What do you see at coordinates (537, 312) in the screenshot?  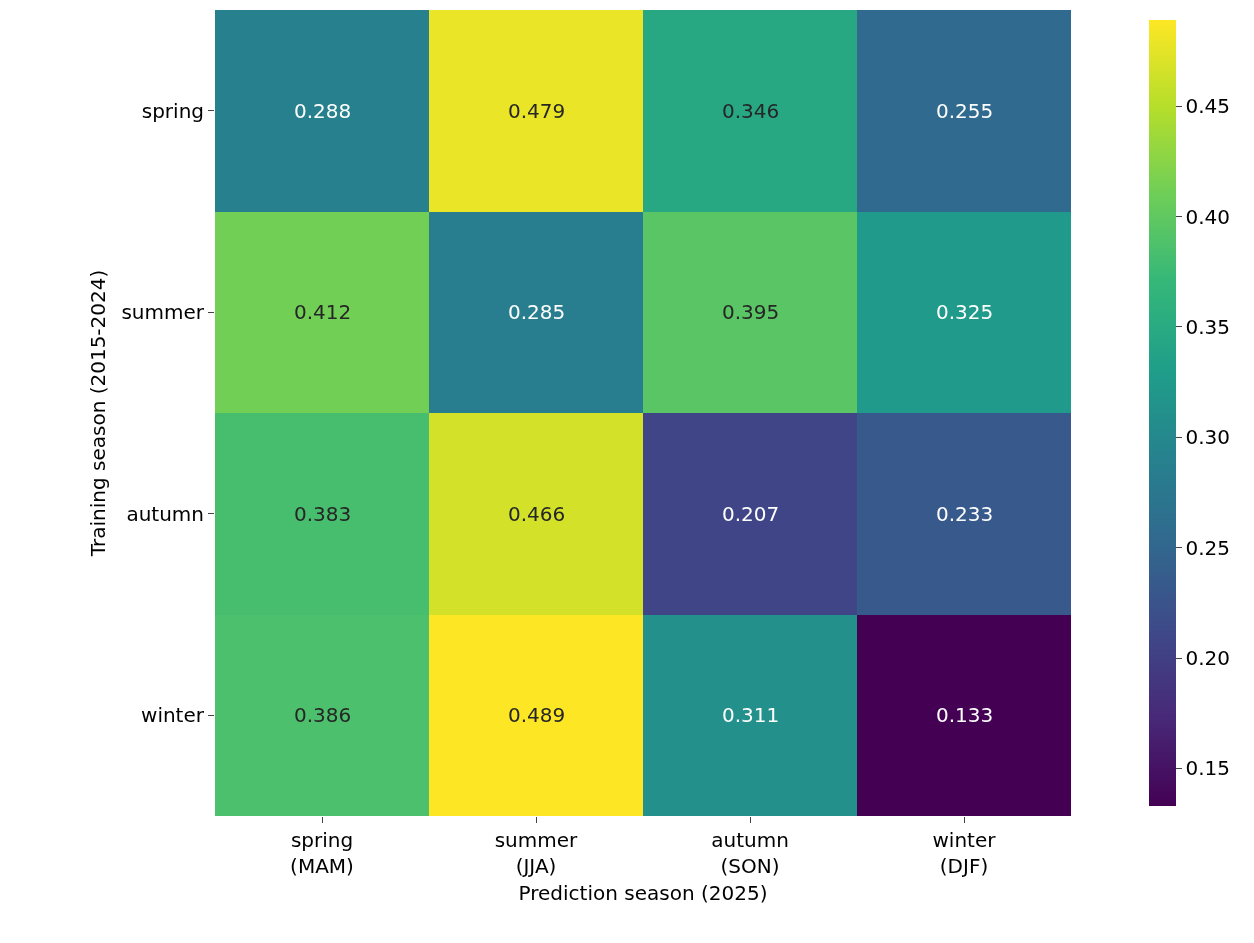 I see `data-label: 0.285` at bounding box center [537, 312].